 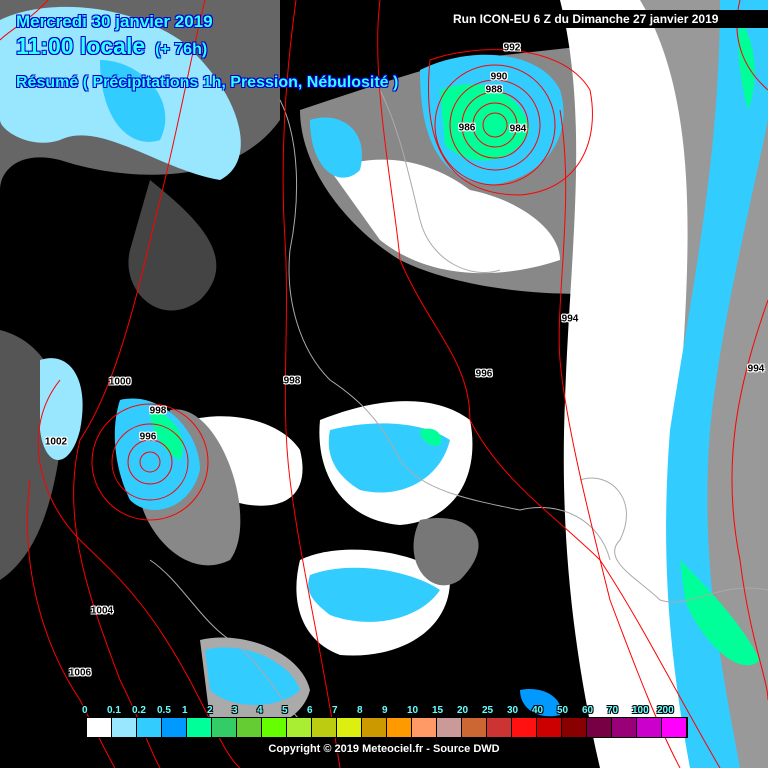 What do you see at coordinates (463, 710) in the screenshot?
I see `legend-label: 20` at bounding box center [463, 710].